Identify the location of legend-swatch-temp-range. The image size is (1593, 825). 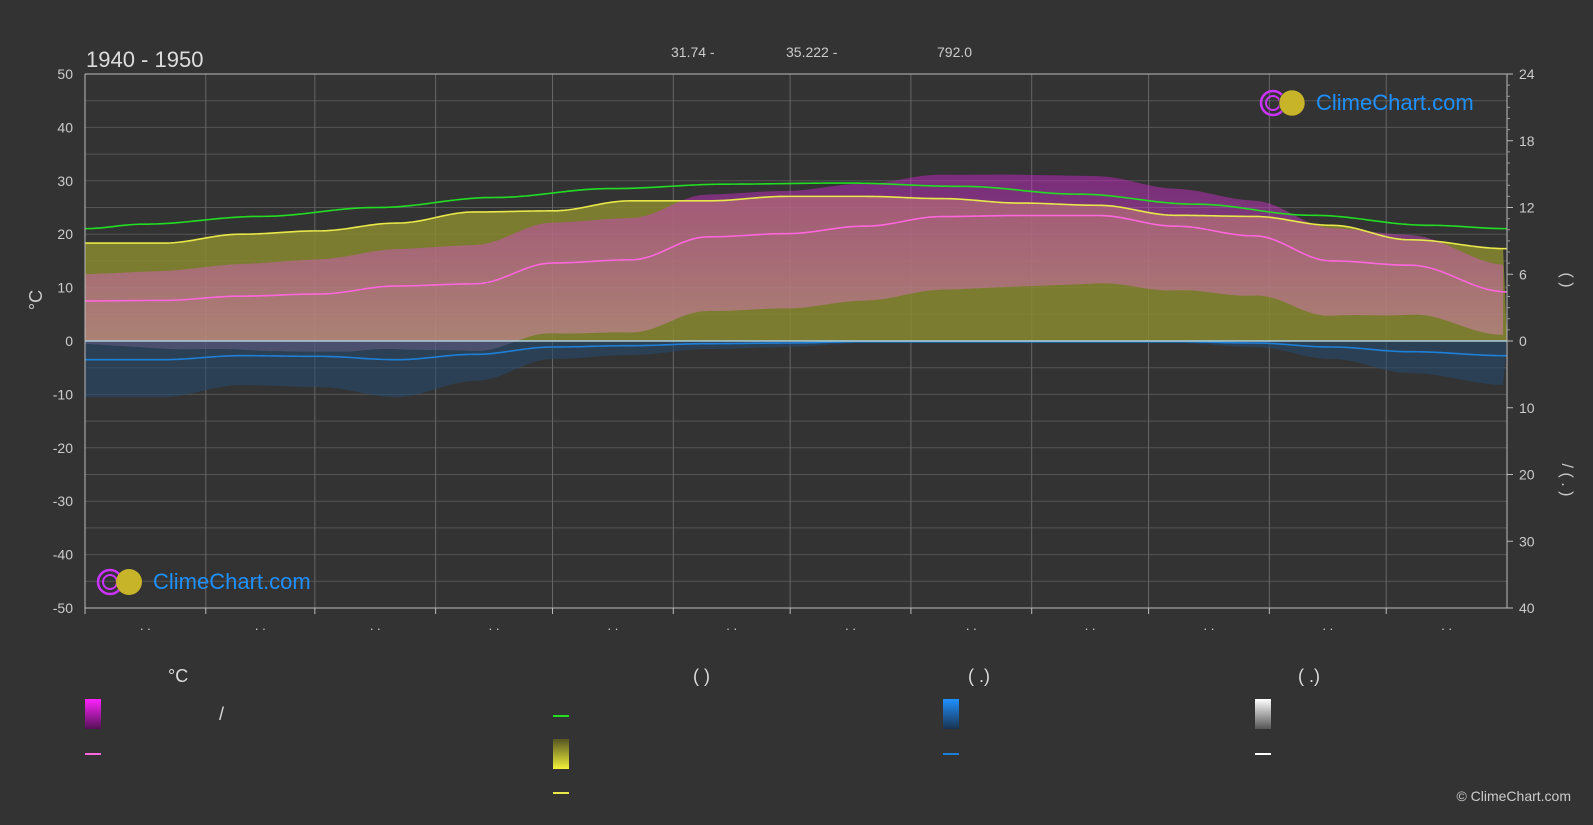
(93, 714).